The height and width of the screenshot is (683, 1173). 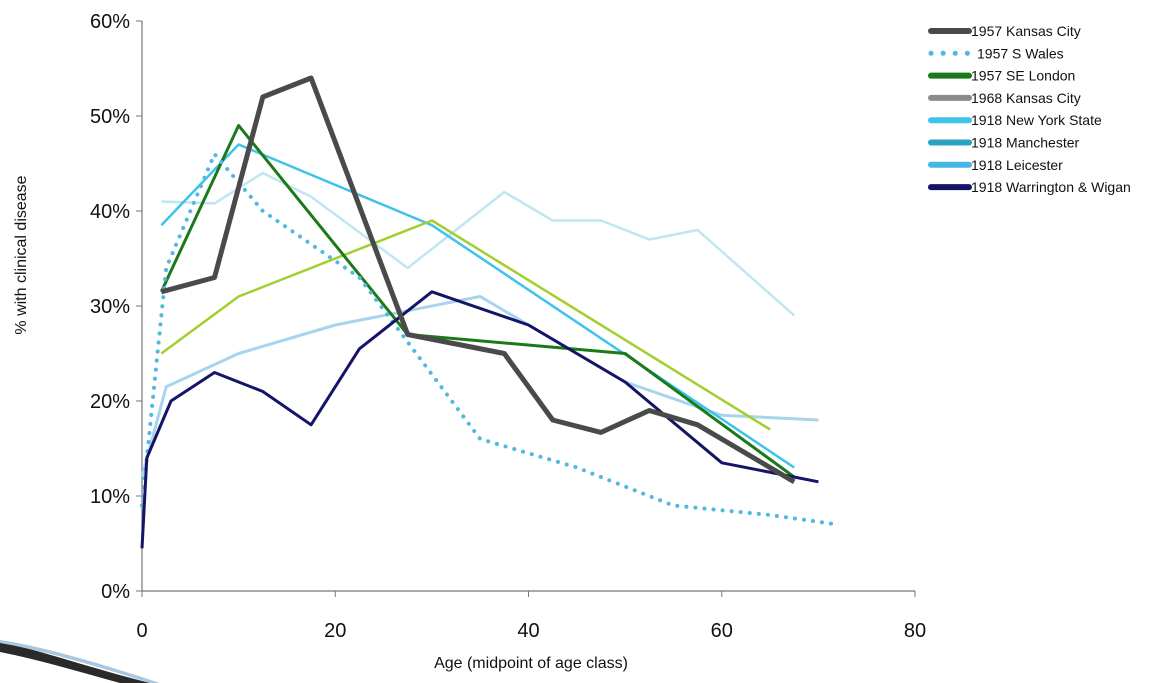 What do you see at coordinates (110, 307) in the screenshot?
I see `y-tick-label: 30%` at bounding box center [110, 307].